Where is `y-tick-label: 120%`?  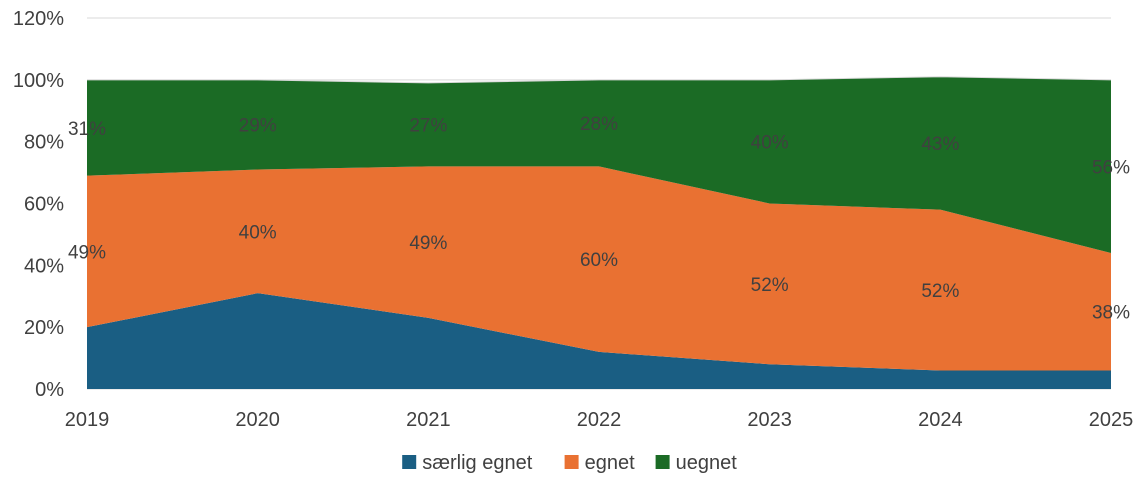 y-tick-label: 120% is located at coordinates (38, 19).